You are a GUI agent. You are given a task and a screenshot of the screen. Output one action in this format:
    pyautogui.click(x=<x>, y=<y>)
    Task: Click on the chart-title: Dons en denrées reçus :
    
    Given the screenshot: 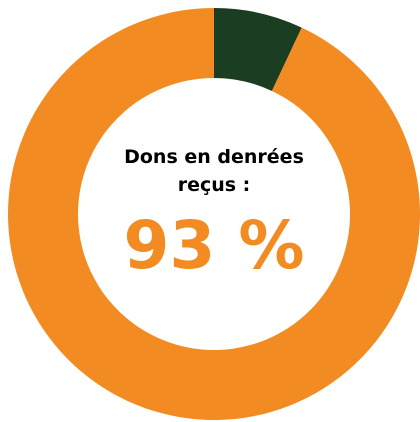 What is the action you would take?
    pyautogui.click(x=214, y=171)
    